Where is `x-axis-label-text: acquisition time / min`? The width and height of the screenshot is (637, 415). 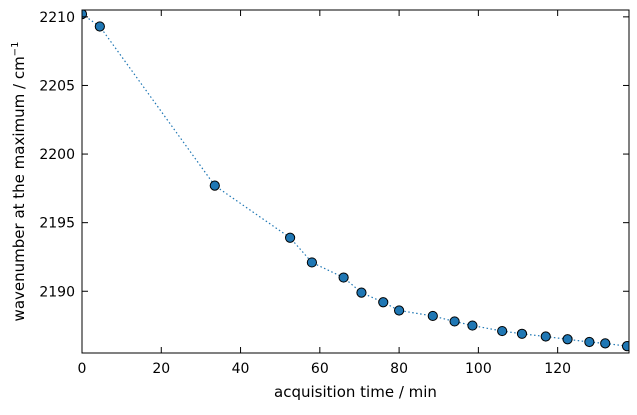
x-axis-label-text: acquisition time / min is located at coordinates (355, 392).